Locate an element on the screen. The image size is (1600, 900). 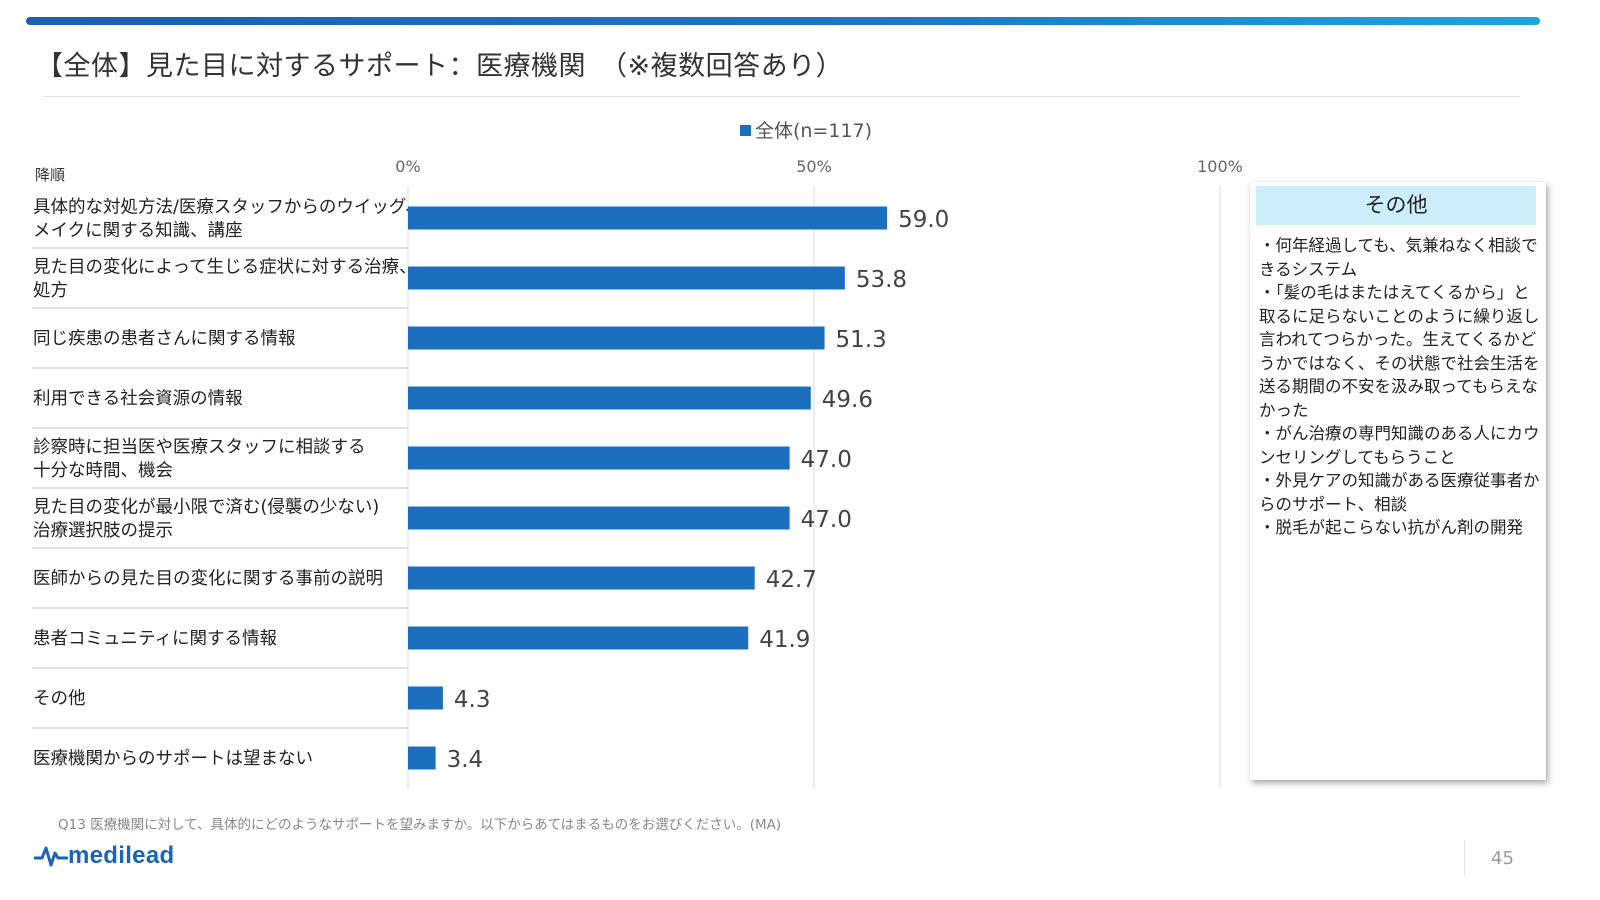
category-label-line: 患者コミュニティに関する情報 is located at coordinates (155, 639).